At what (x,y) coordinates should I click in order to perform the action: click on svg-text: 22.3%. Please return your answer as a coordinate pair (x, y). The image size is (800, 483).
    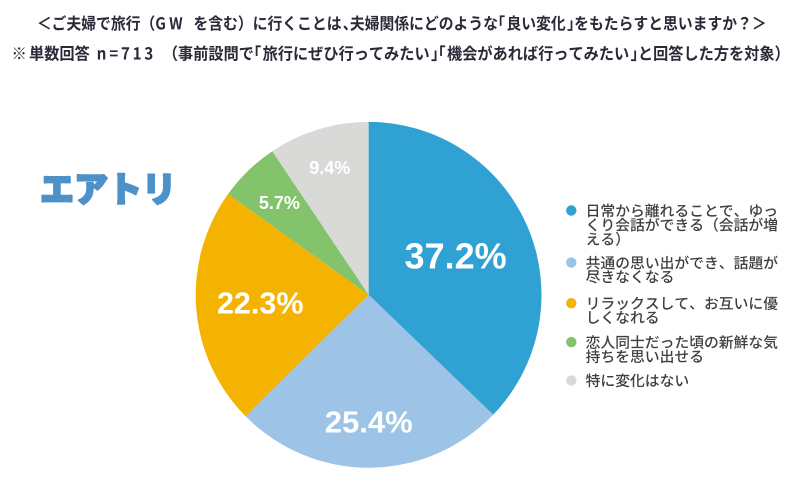
    Looking at the image, I should click on (260, 304).